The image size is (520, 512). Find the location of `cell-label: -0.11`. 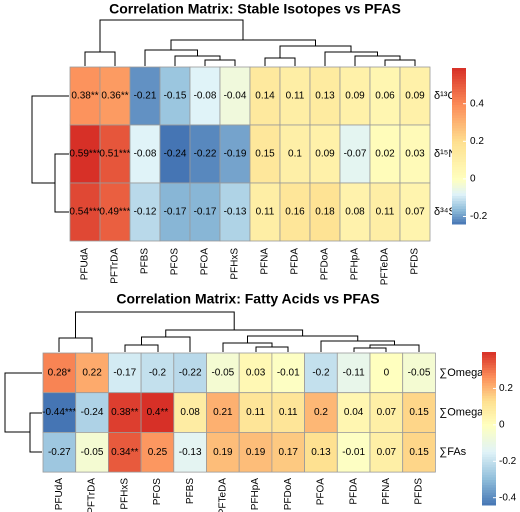

cell-label: -0.11 is located at coordinates (354, 372).